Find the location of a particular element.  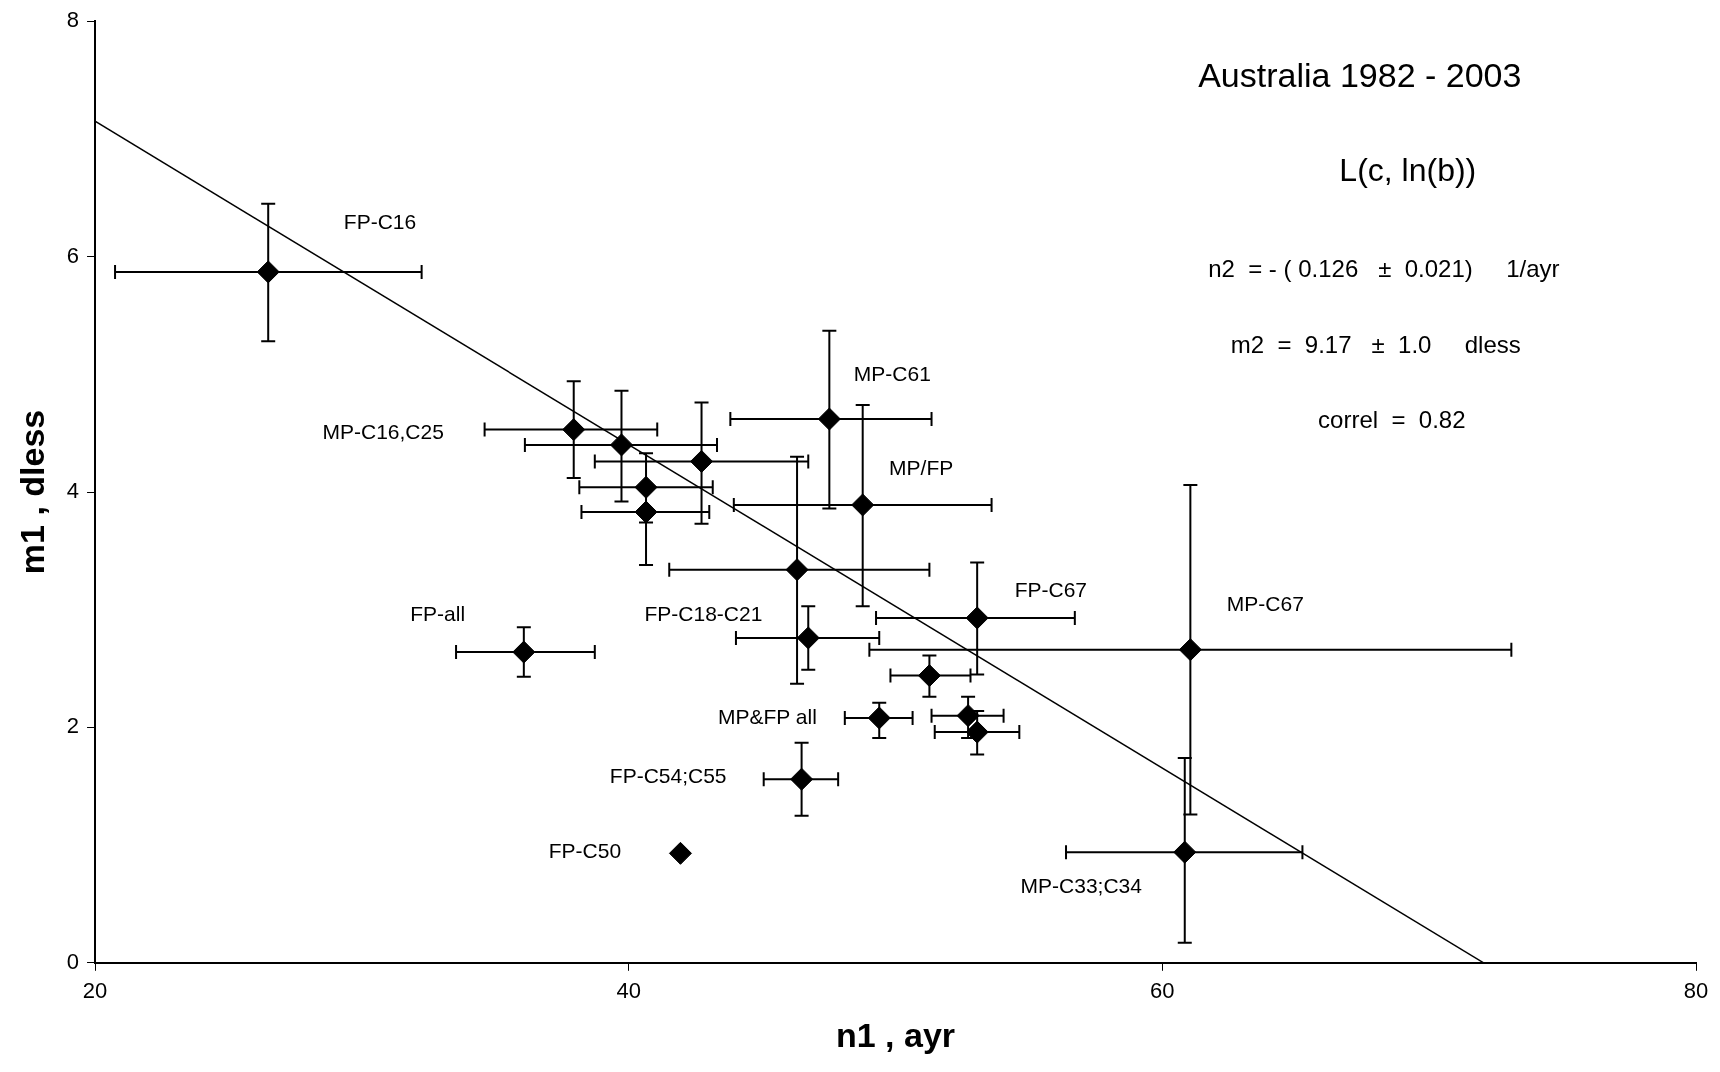

annotation: FP-C67 is located at coordinates (1050, 589).